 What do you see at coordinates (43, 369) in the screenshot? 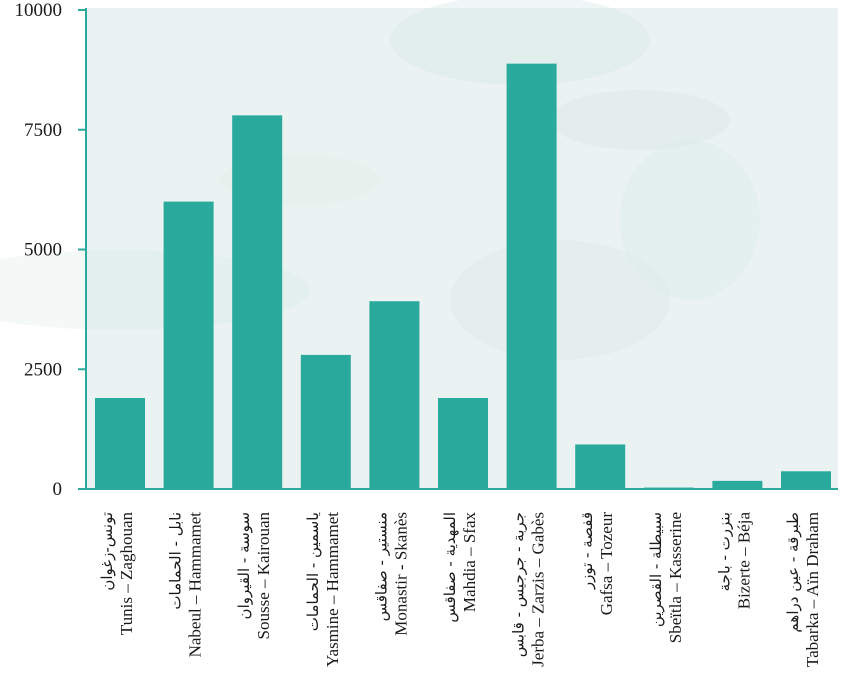
I see `y-tick-label: 2500` at bounding box center [43, 369].